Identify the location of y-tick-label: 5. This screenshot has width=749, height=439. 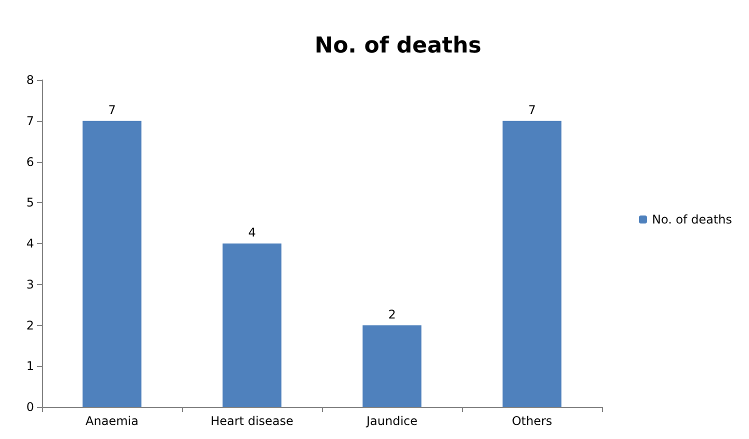
(30, 203).